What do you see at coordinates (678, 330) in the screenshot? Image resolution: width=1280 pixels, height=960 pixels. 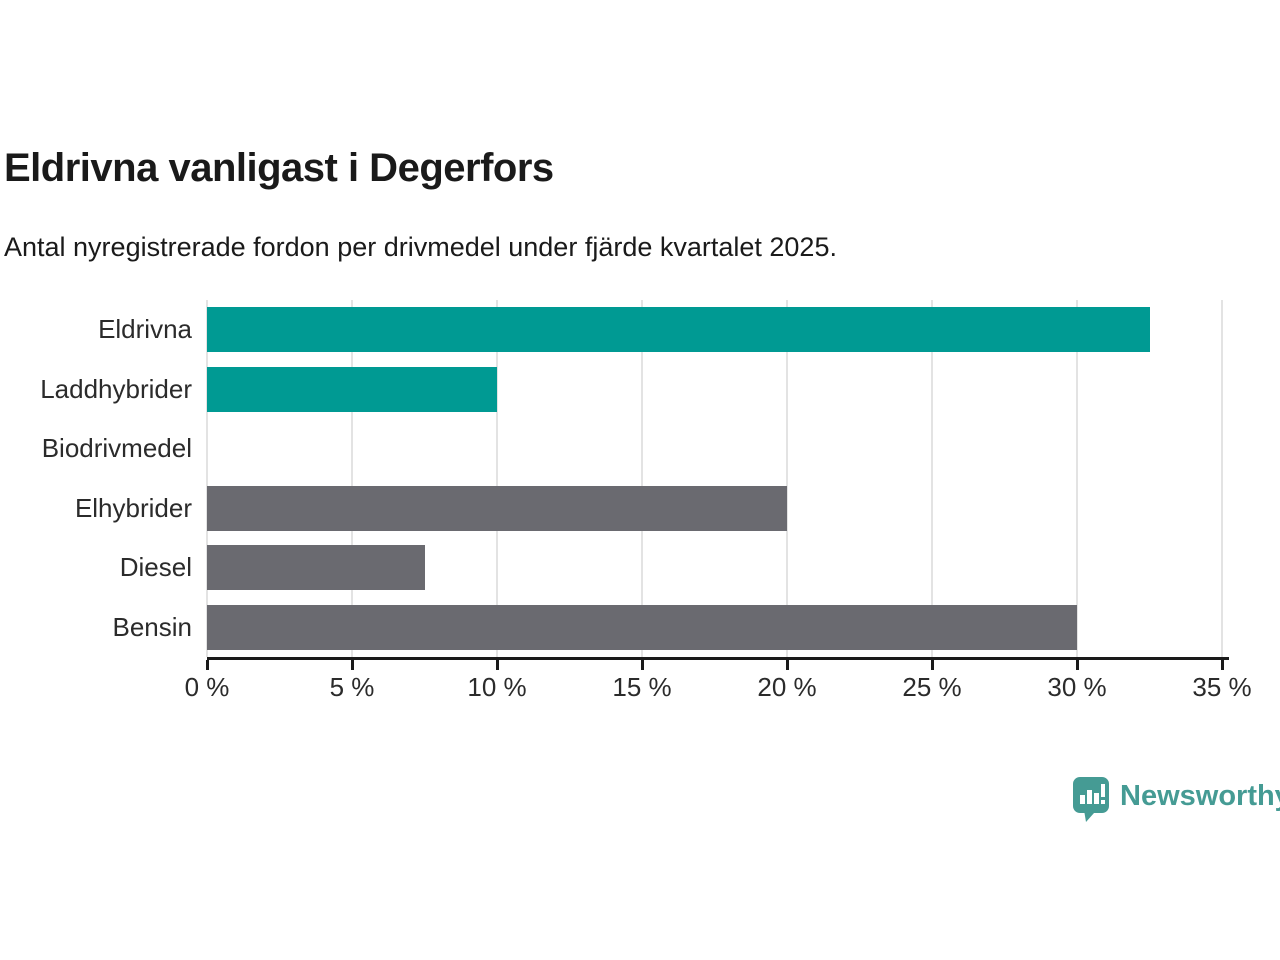 I see `bar-eldrivna` at bounding box center [678, 330].